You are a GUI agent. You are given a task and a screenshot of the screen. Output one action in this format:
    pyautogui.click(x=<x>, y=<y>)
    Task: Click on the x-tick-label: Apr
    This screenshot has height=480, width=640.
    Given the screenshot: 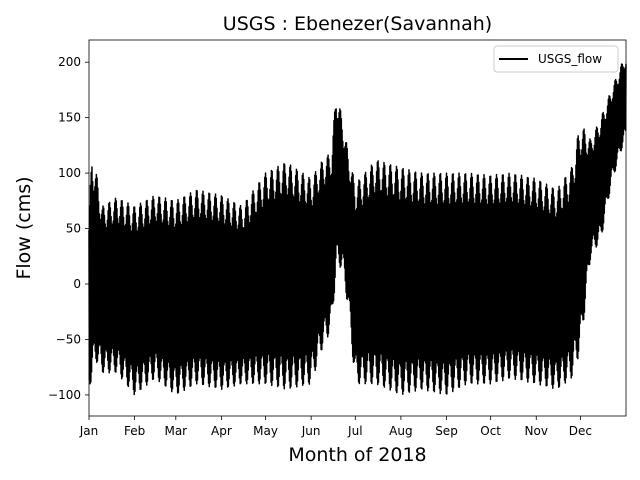 What is the action you would take?
    pyautogui.click(x=221, y=431)
    